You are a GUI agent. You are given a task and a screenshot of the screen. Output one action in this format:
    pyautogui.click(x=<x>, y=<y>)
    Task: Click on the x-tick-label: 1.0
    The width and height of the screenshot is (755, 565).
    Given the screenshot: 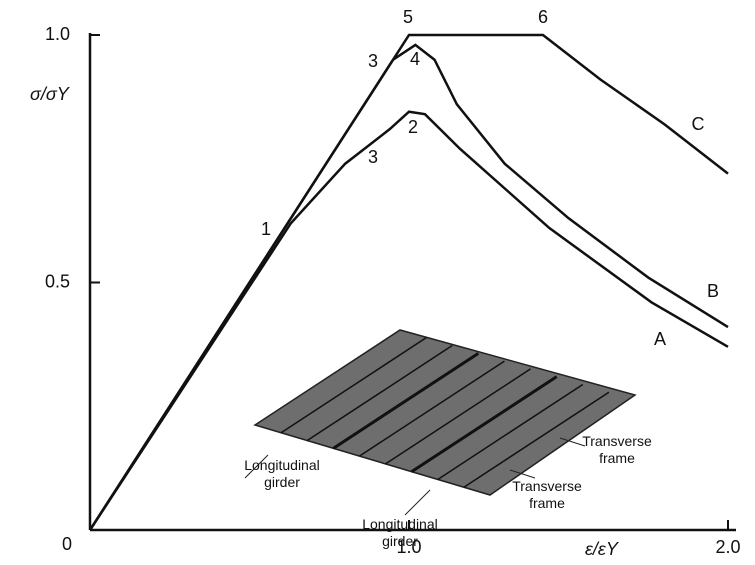 What is the action you would take?
    pyautogui.click(x=408, y=547)
    